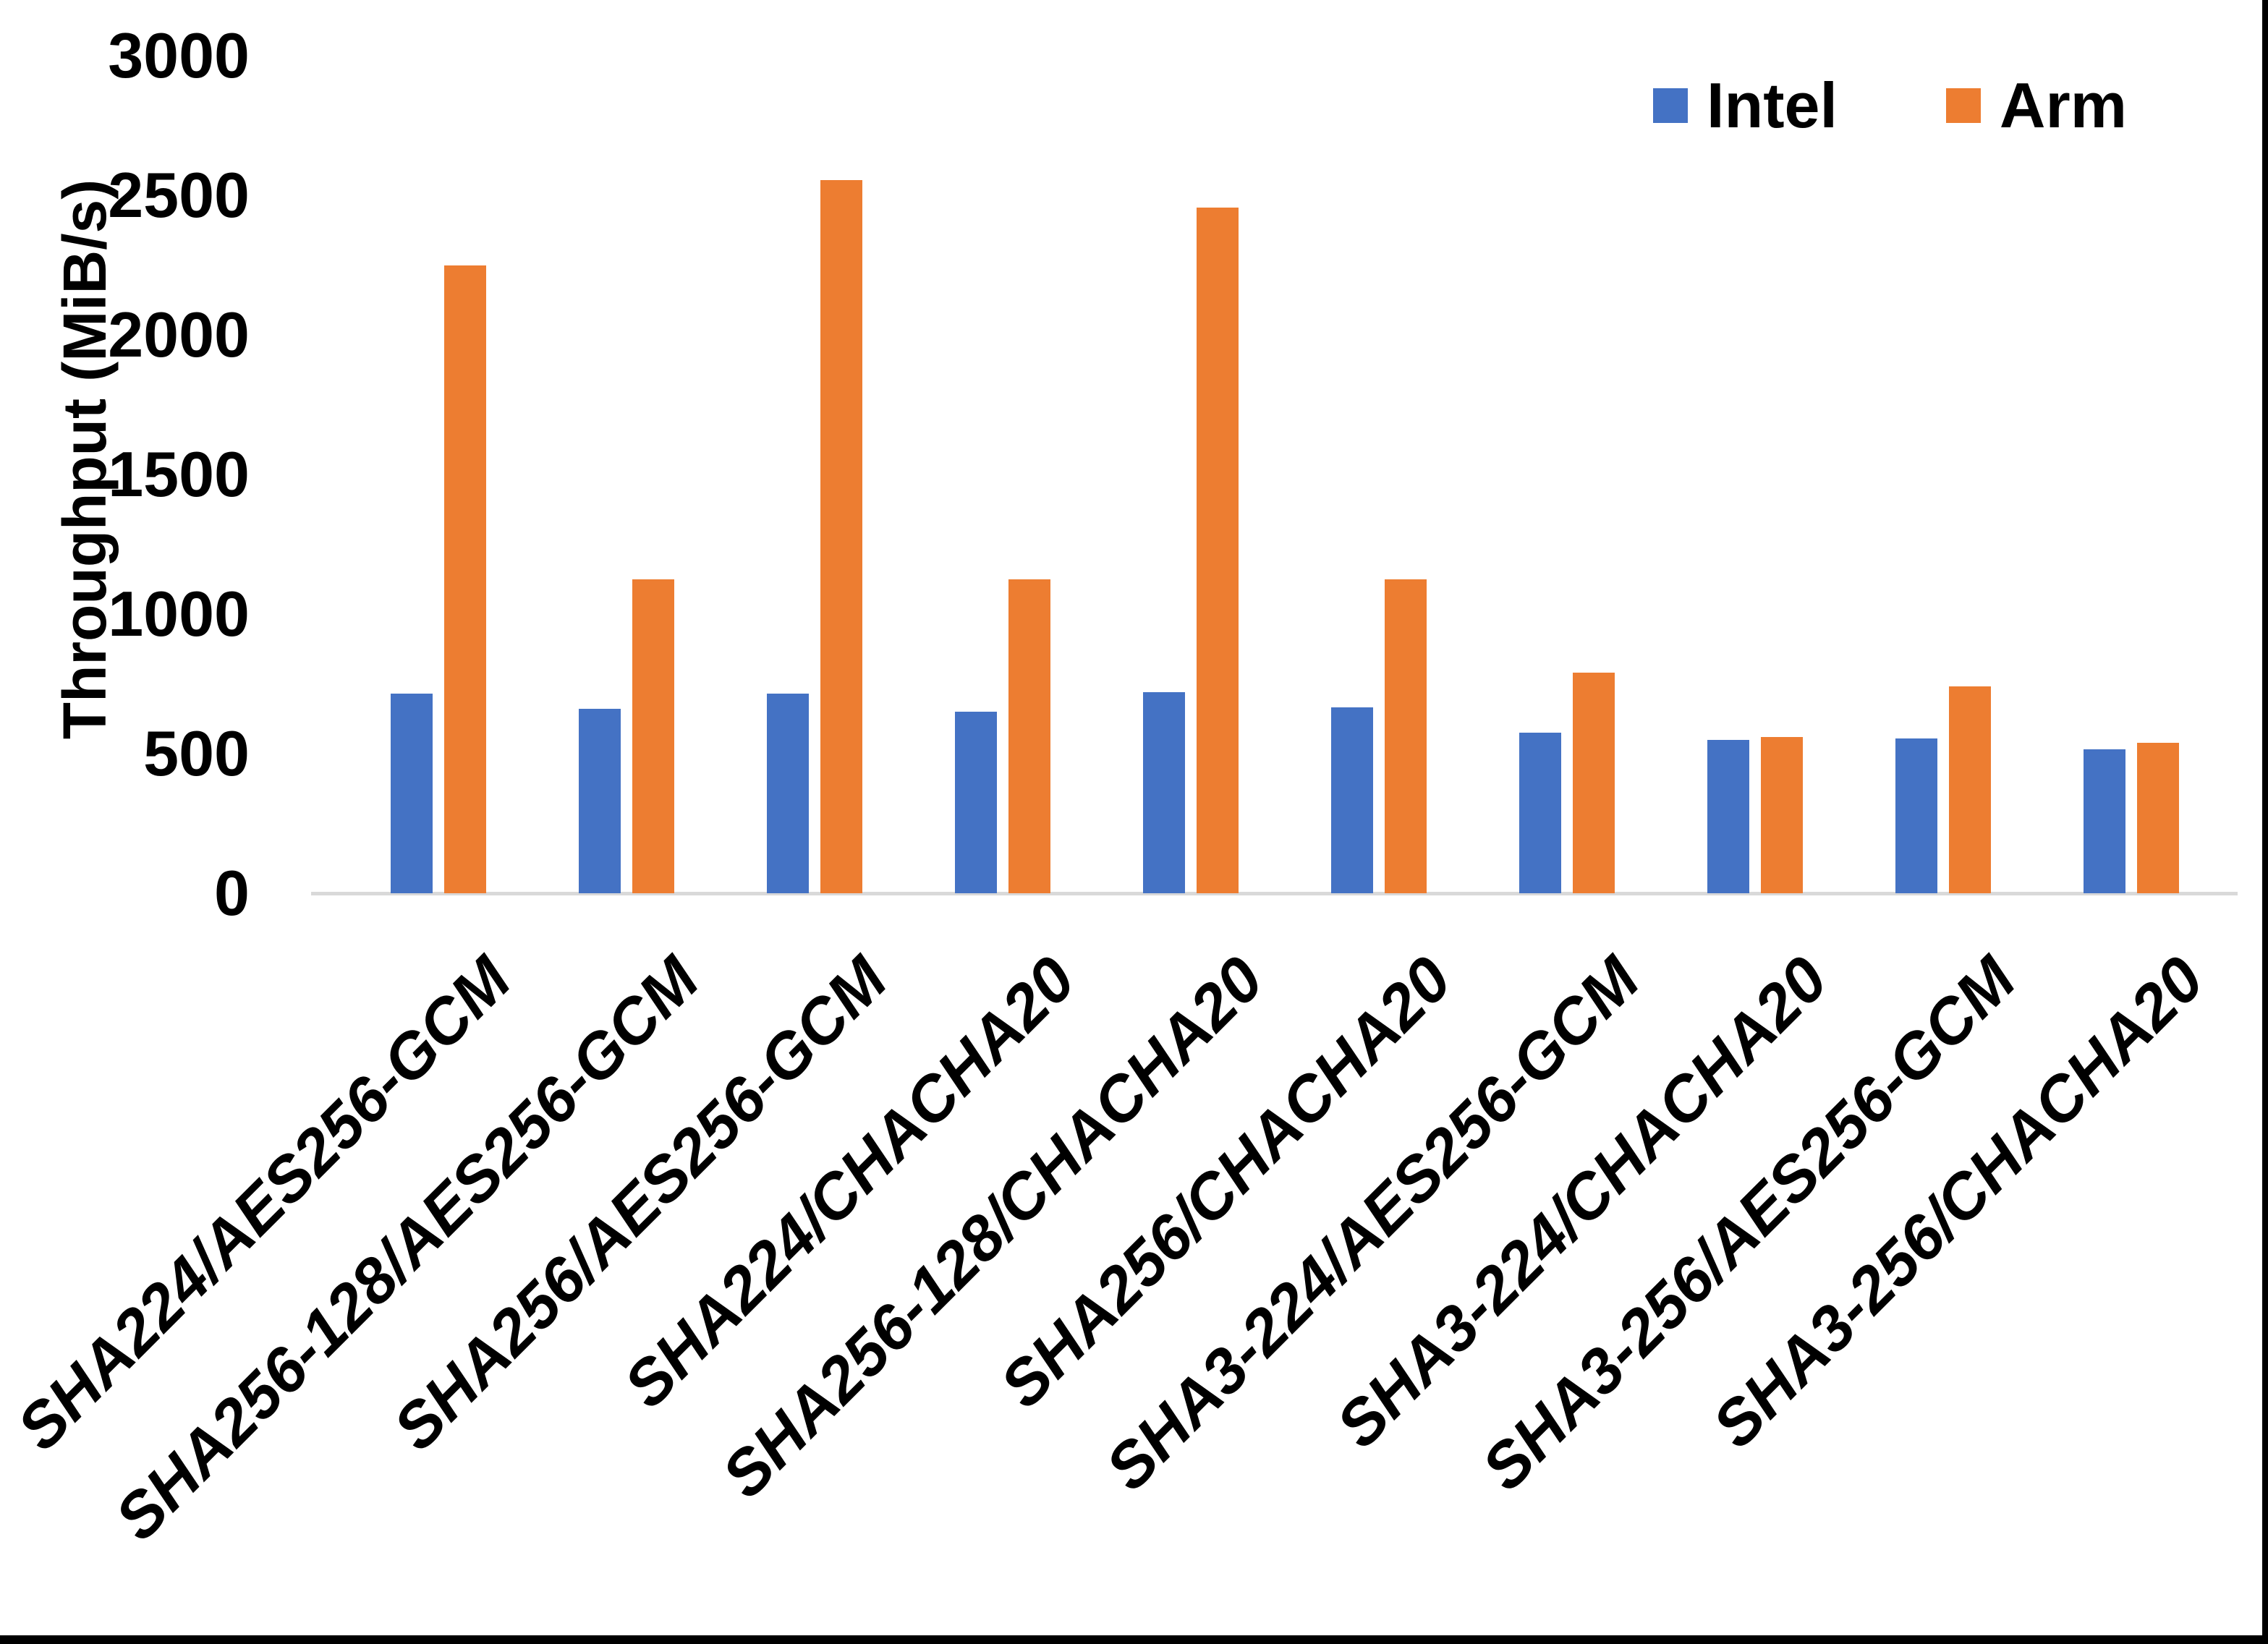 Image resolution: width=2268 pixels, height=1644 pixels. I want to click on y-tick-label: 1000, so click(179, 613).